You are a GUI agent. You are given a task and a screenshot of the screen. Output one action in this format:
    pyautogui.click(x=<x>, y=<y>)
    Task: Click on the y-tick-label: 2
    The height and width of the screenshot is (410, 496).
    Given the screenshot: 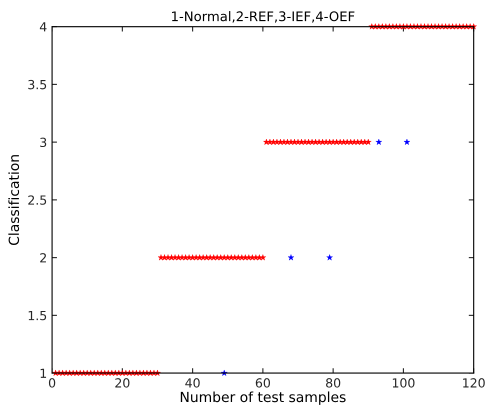 What is the action you would take?
    pyautogui.click(x=43, y=257)
    